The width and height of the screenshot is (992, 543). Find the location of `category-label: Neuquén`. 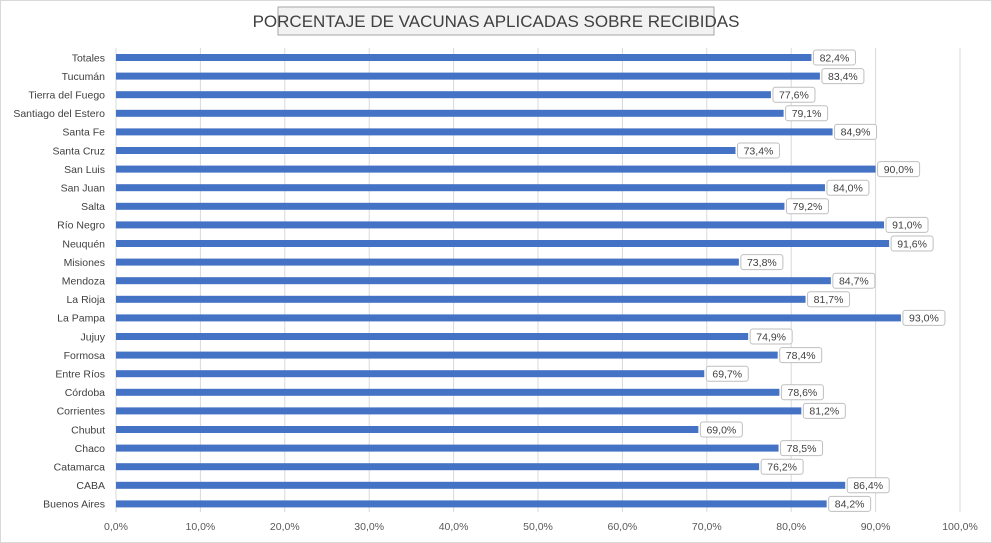

category-label: Neuquén is located at coordinates (83, 244).